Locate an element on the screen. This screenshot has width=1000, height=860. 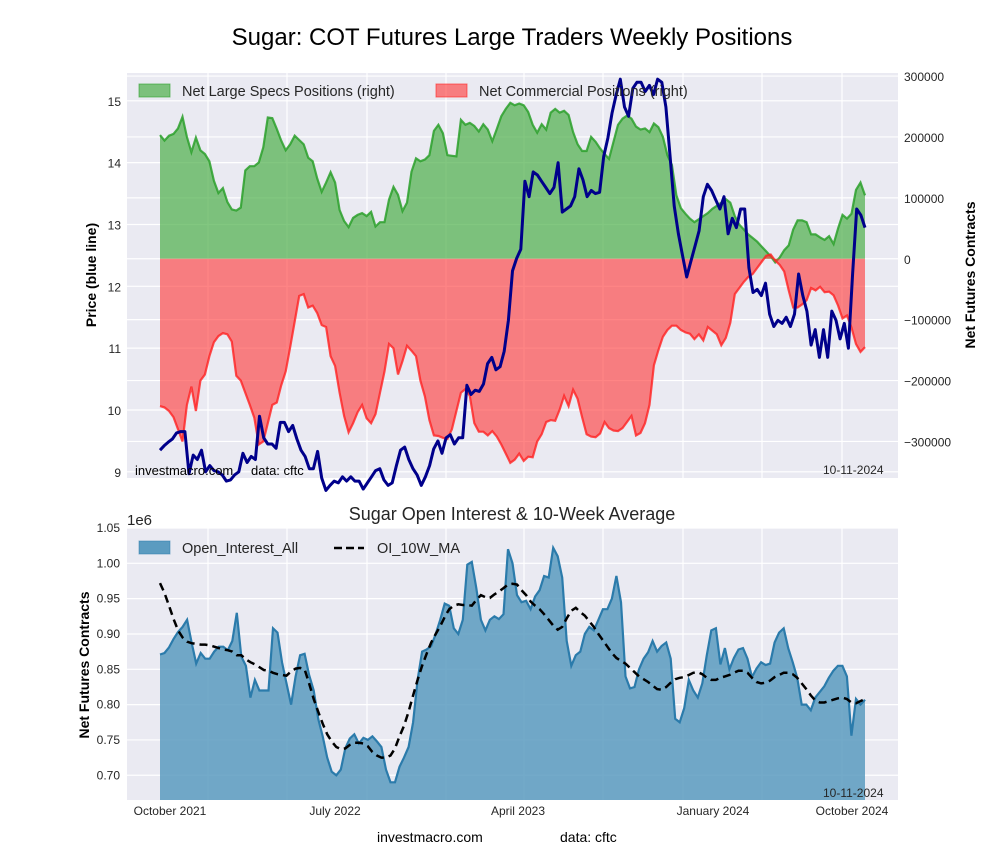
price-tick-label: 12 is located at coordinates (115, 287).